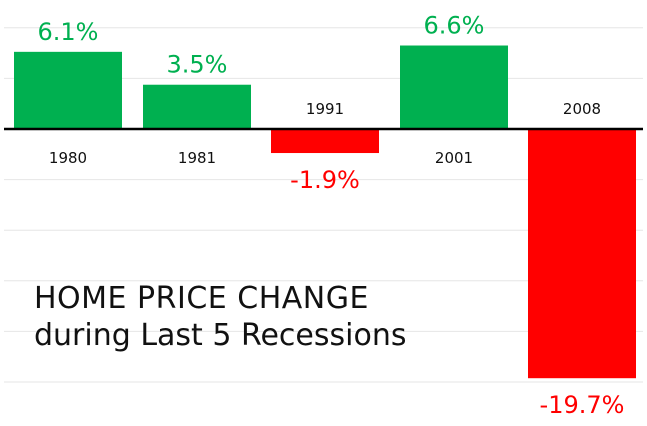 The image size is (647, 426). I want to click on category-label-2008: 2008, so click(582, 109).